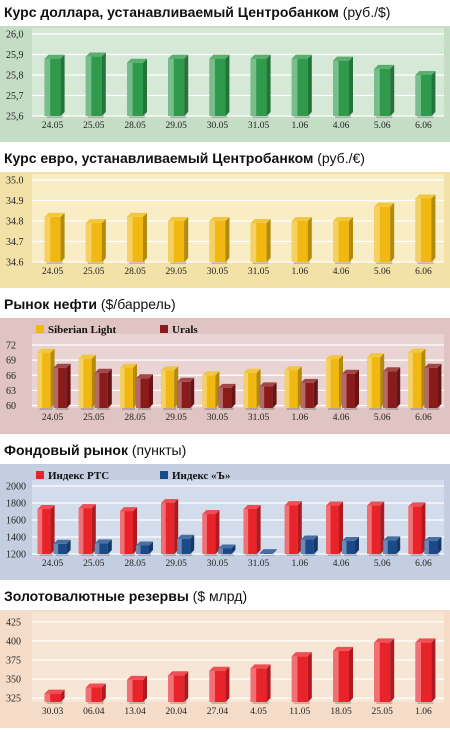 This screenshot has height=732, width=450. Describe the element at coordinates (220, 596) in the screenshot. I see `chart-unit: ($ млрд)` at that location.